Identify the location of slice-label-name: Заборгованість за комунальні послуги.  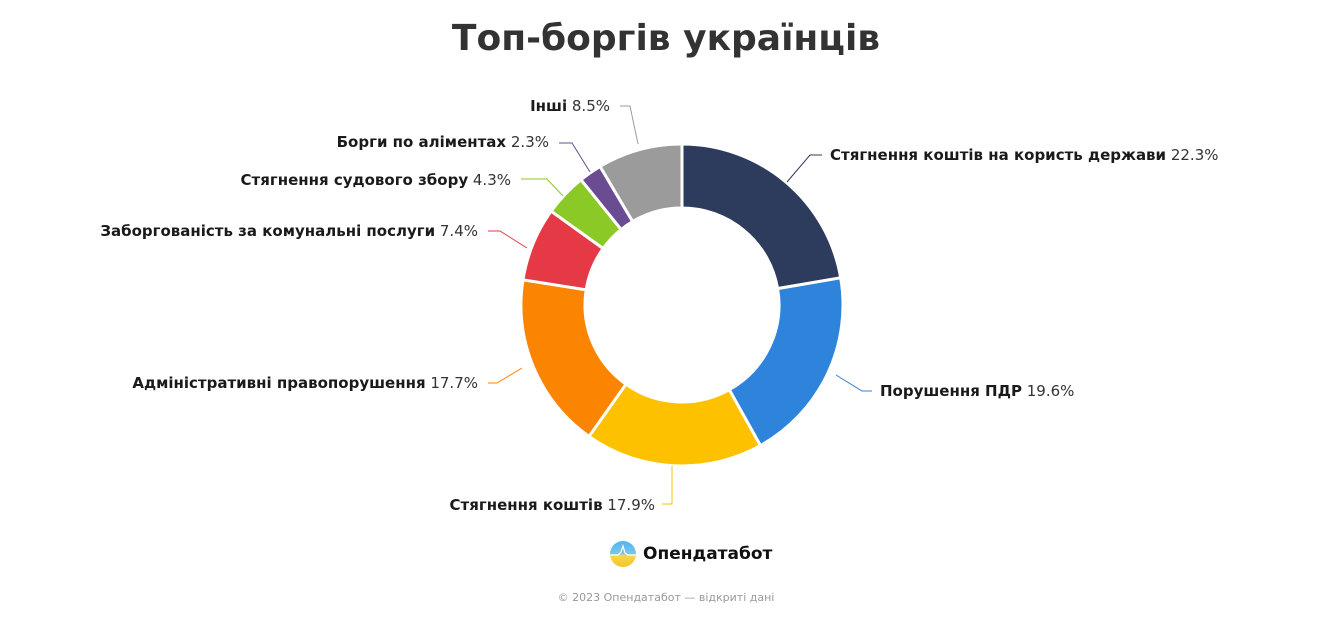
(268, 231).